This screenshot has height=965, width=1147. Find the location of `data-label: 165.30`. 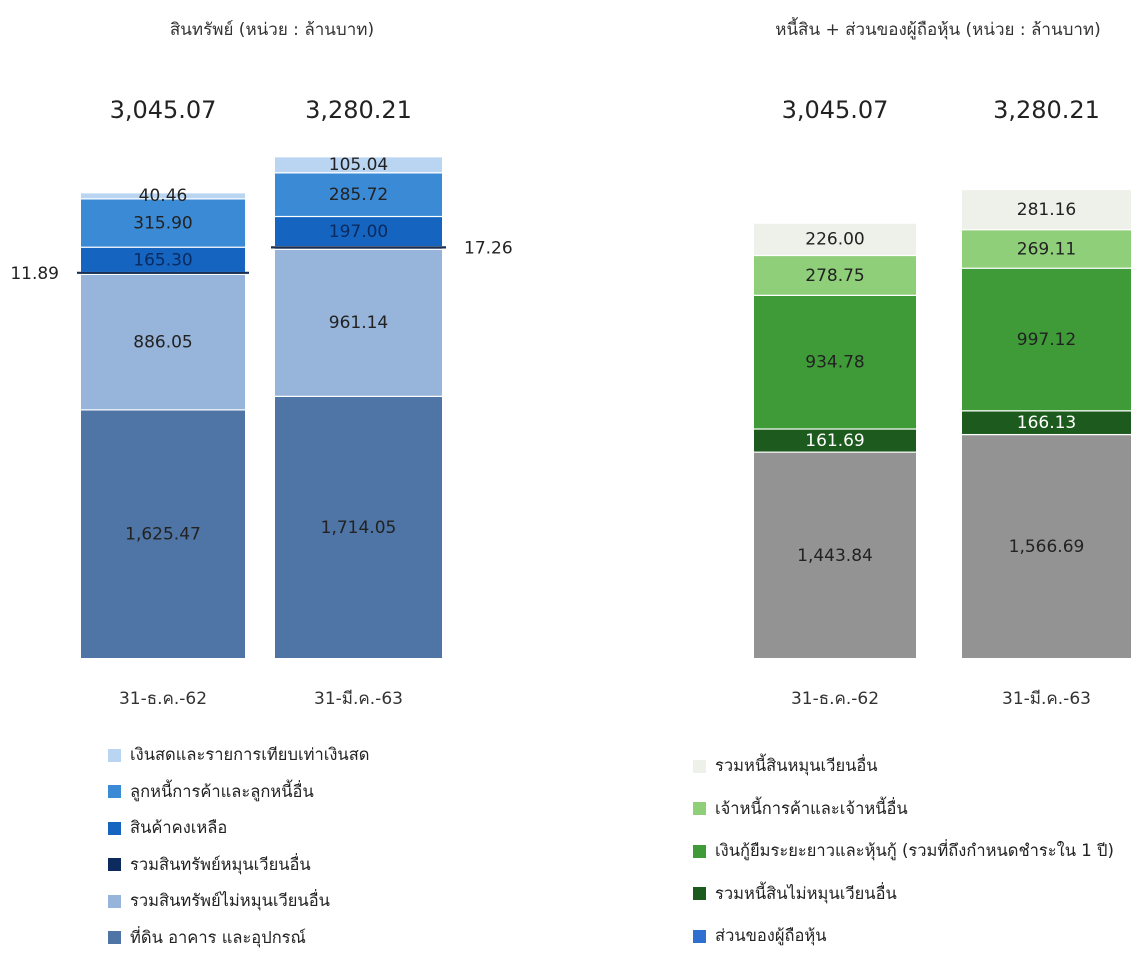

data-label: 165.30 is located at coordinates (162, 260).